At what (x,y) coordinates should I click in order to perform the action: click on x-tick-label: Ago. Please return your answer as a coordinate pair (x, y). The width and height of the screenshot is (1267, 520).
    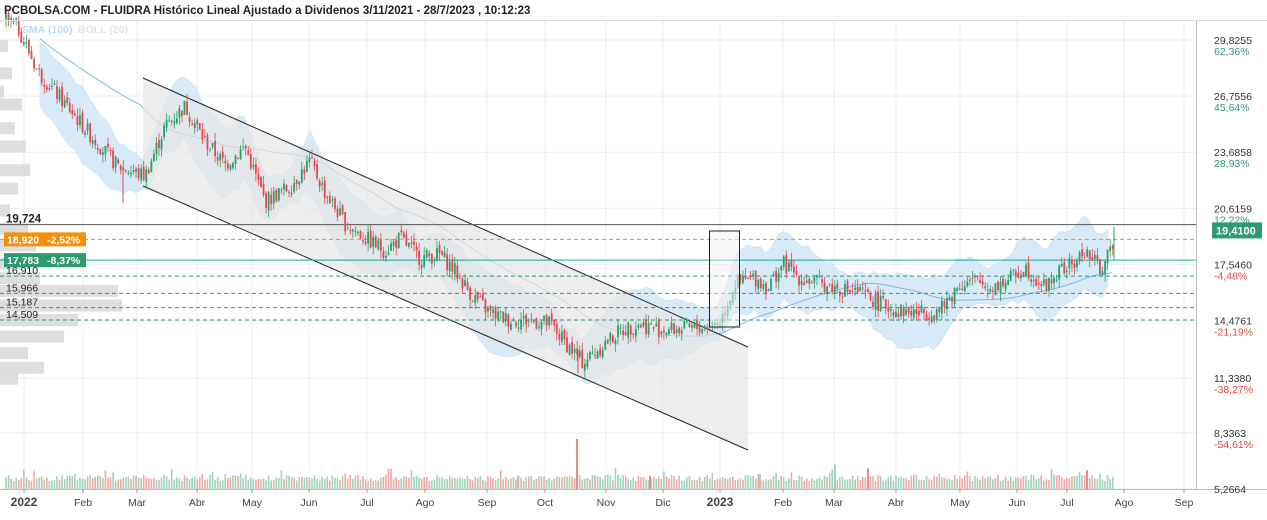
    Looking at the image, I should click on (425, 503).